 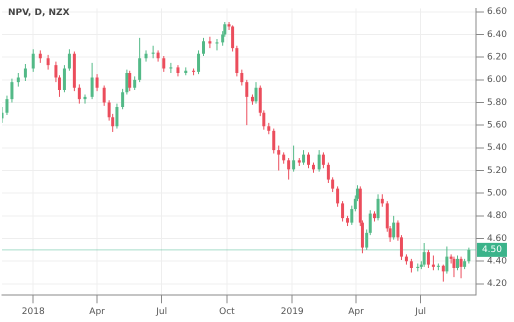 What do you see at coordinates (497, 148) in the screenshot?
I see `y-tick-label: 5.40` at bounding box center [497, 148].